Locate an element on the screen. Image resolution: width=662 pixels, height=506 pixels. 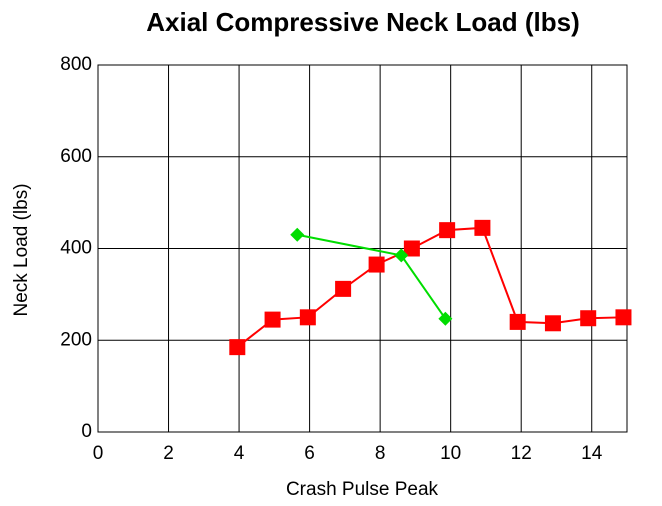
x-tick-label: 12 is located at coordinates (521, 453).